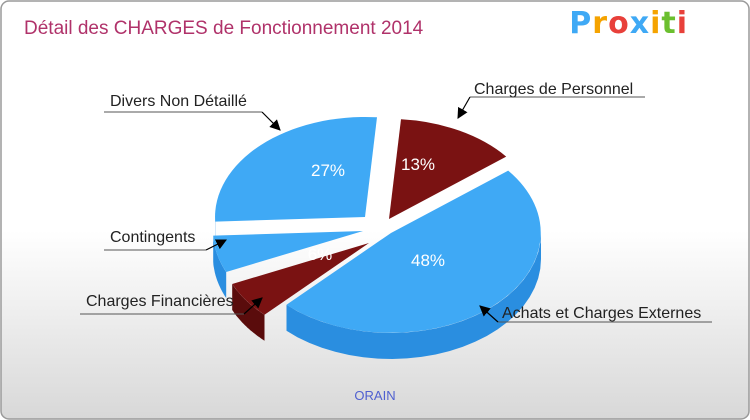  I want to click on slice-value-label: 48%, so click(428, 260).